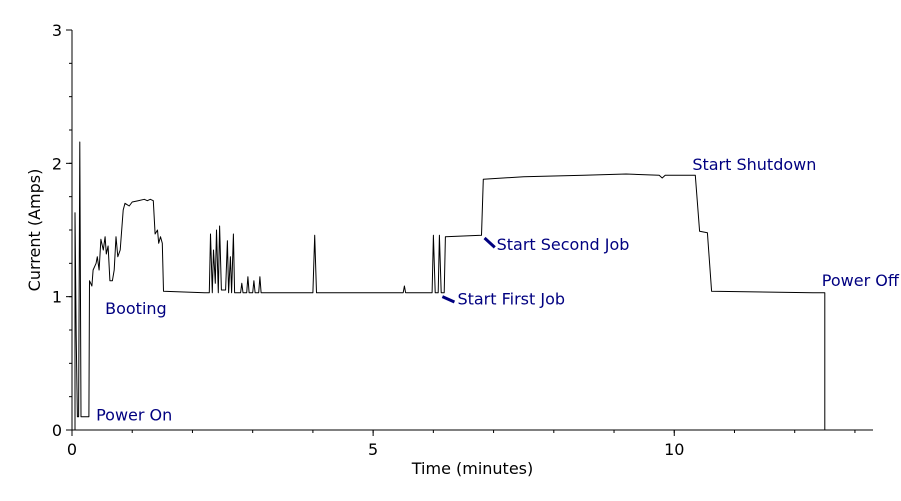 The width and height of the screenshot is (901, 501). What do you see at coordinates (57, 163) in the screenshot?
I see `y-tick-label: 2` at bounding box center [57, 163].